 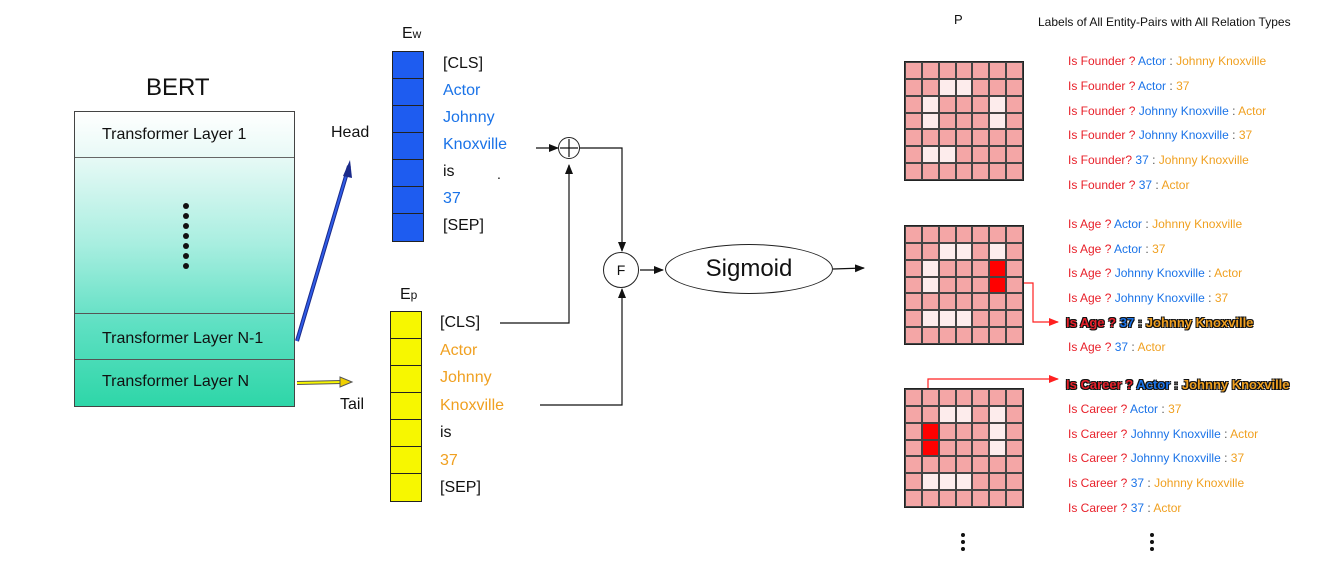 I want to click on bert-title: BERT, so click(x=178, y=87).